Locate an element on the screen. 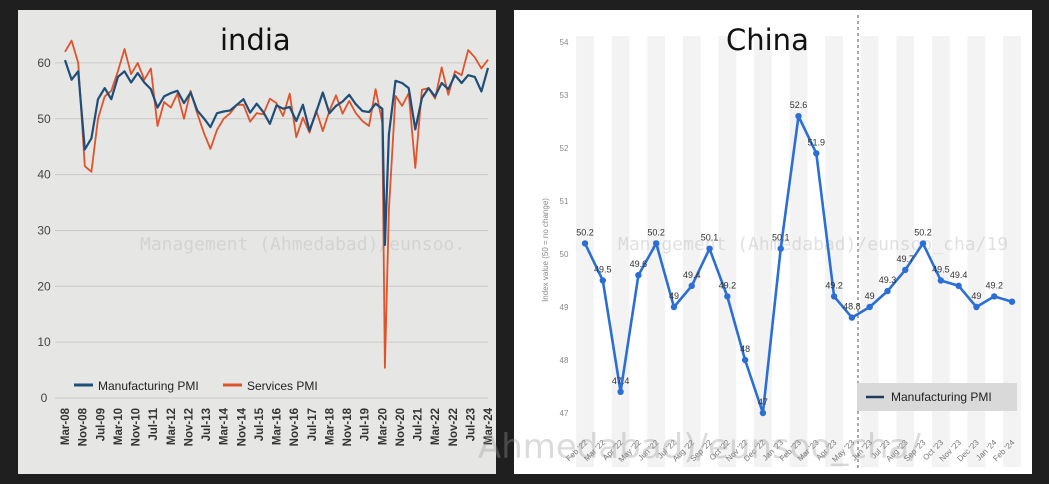 The width and height of the screenshot is (1049, 484). x-tick-label: Jul-19 is located at coordinates (366, 424).